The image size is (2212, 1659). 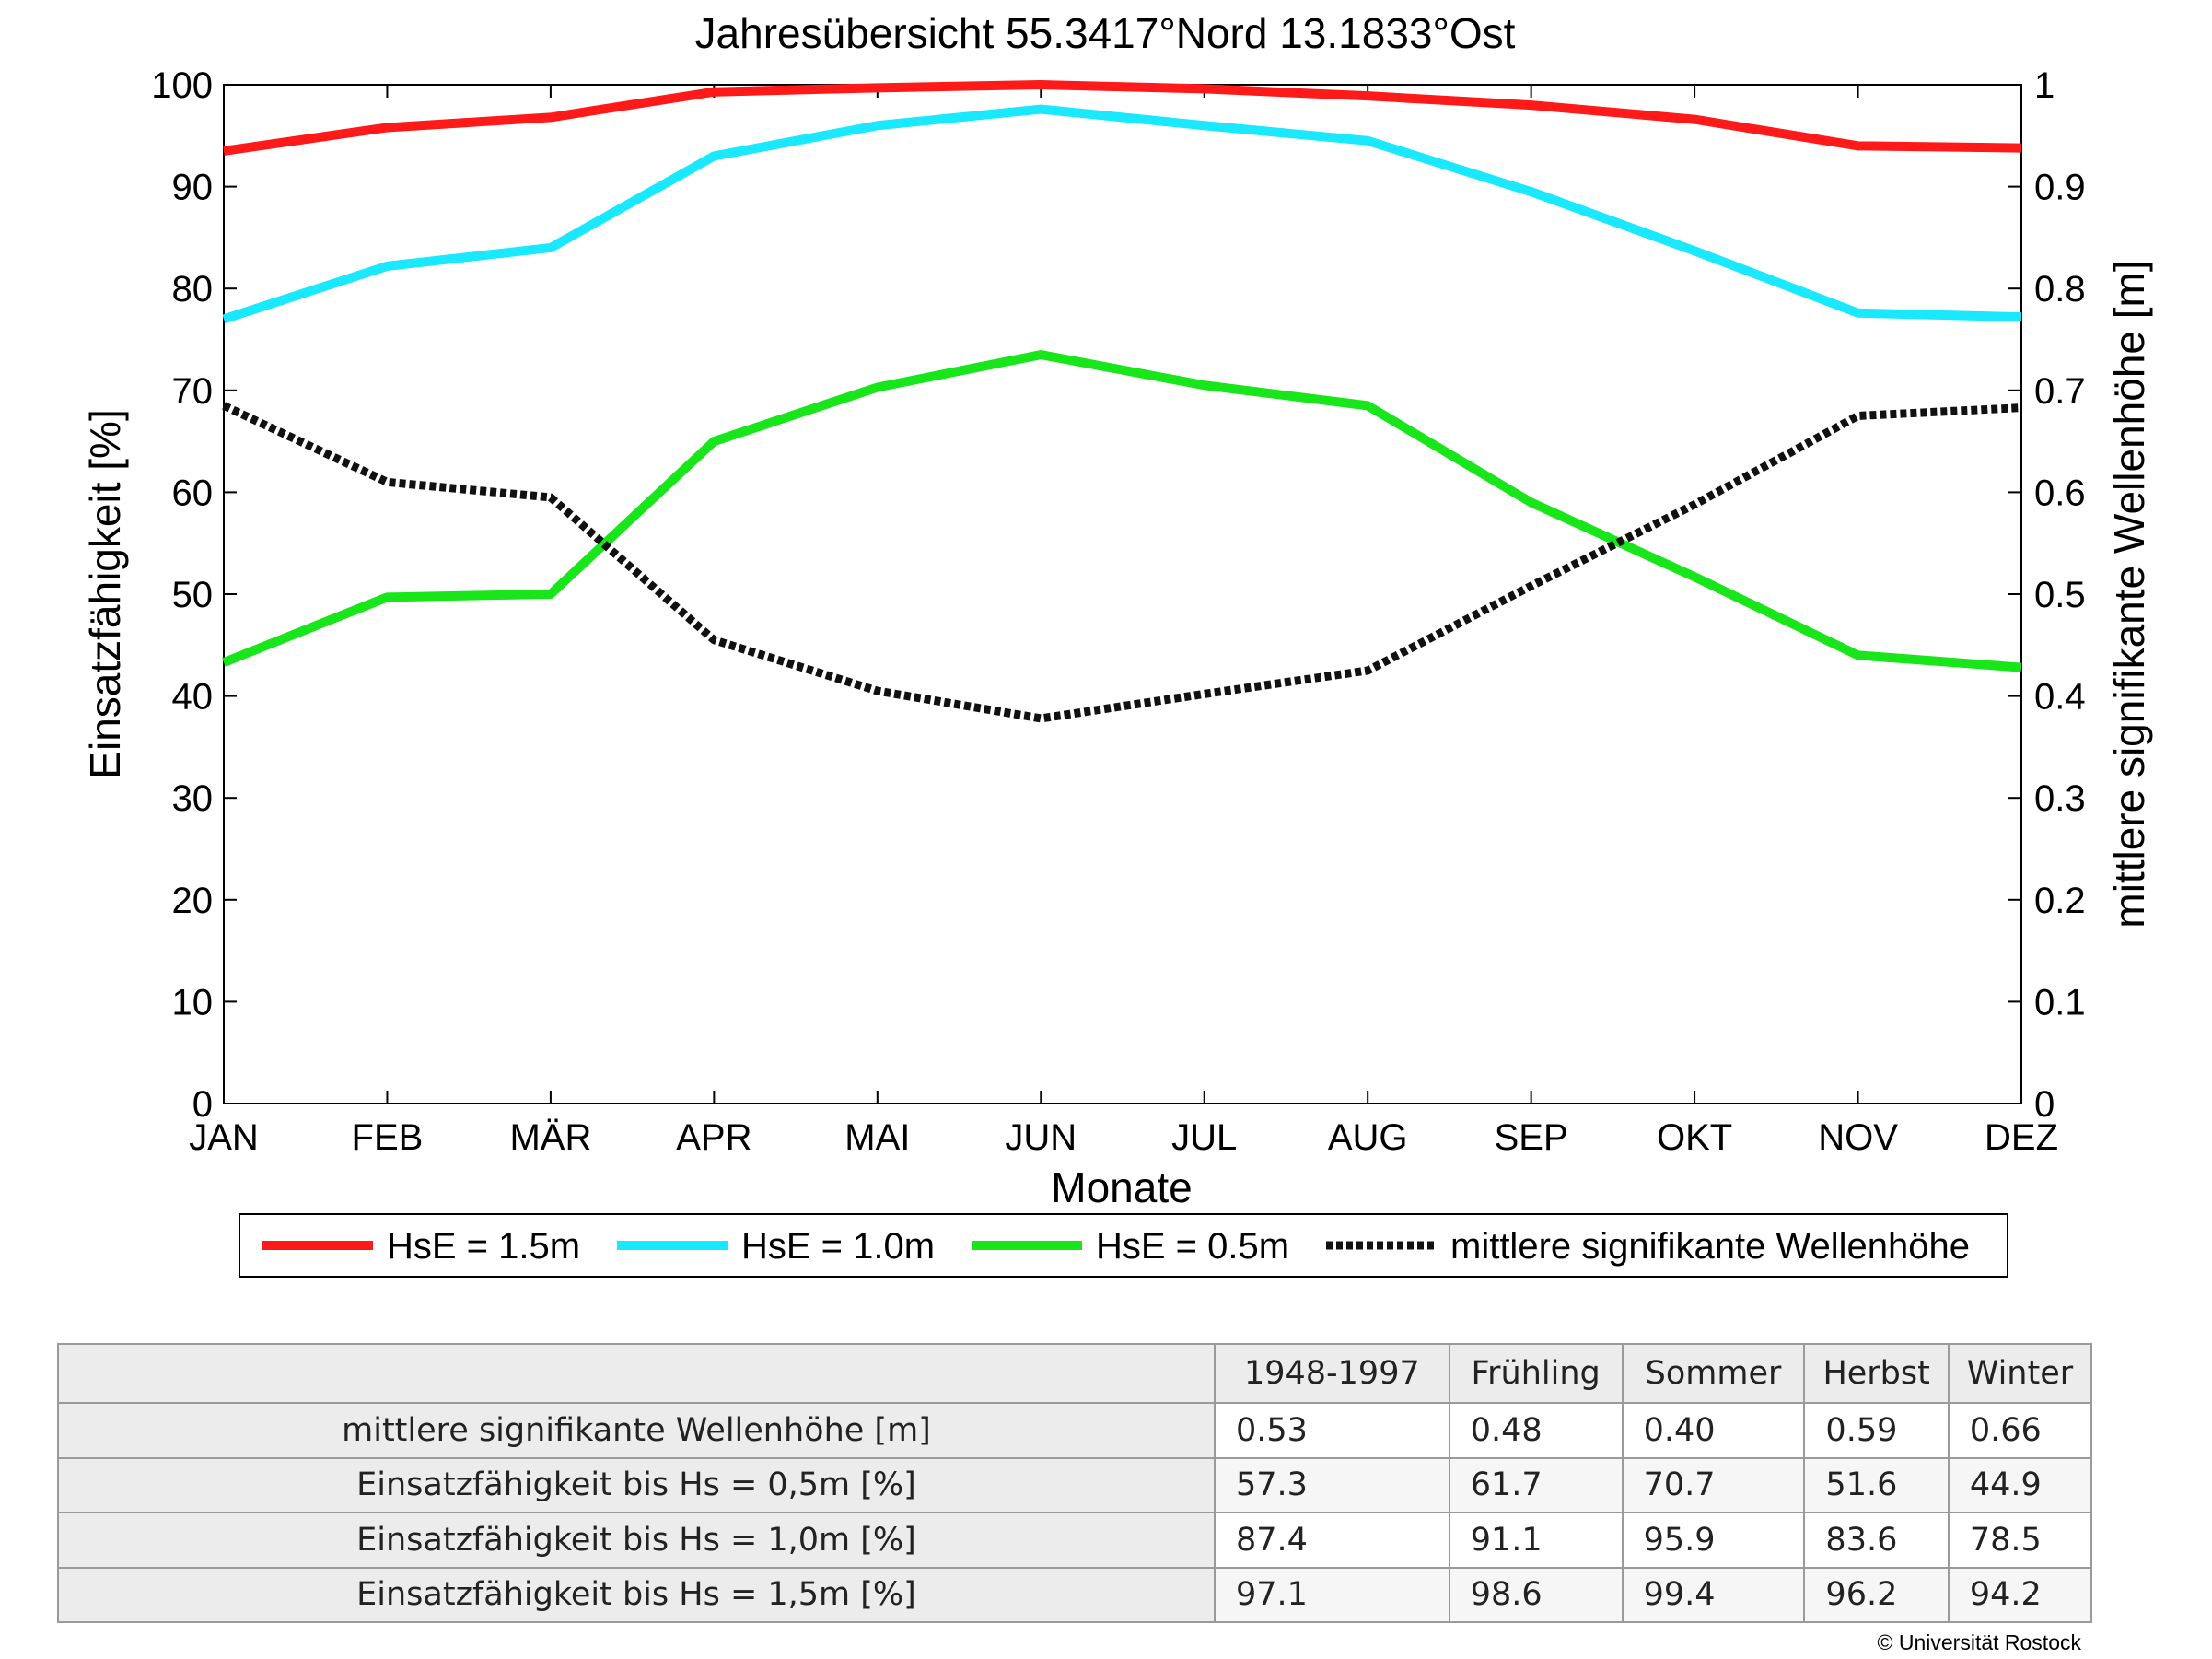 I want to click on row-label: Einsatzfähigkeit bis Hs = 1,5m [%], so click(x=636, y=1594).